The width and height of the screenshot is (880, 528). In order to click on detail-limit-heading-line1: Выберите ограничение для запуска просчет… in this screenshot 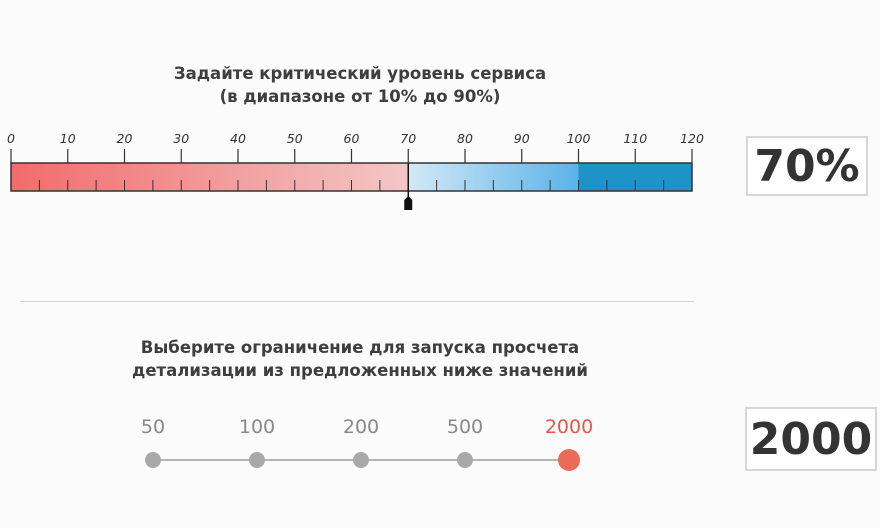, I will do `click(360, 347)`.